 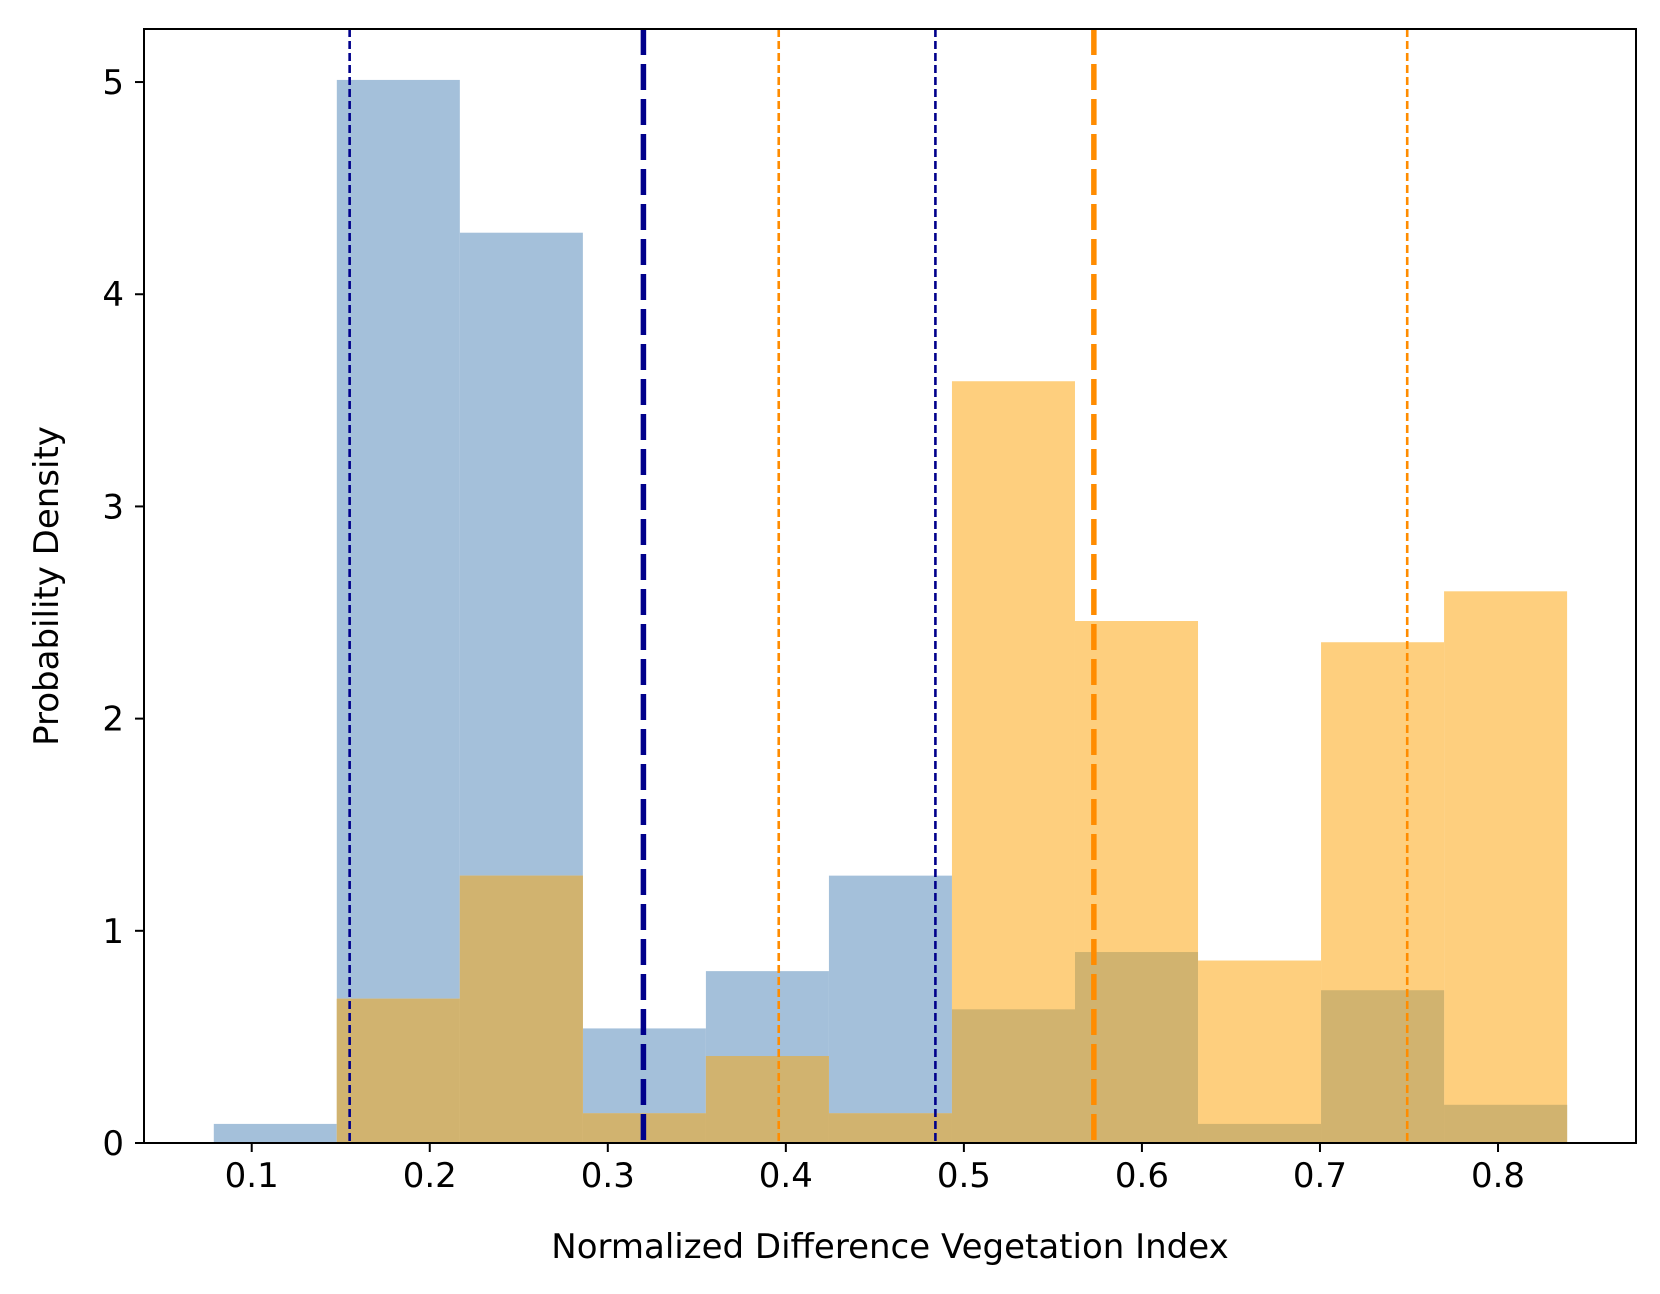 I want to click on x-tick-label: 0.2, so click(x=430, y=1176).